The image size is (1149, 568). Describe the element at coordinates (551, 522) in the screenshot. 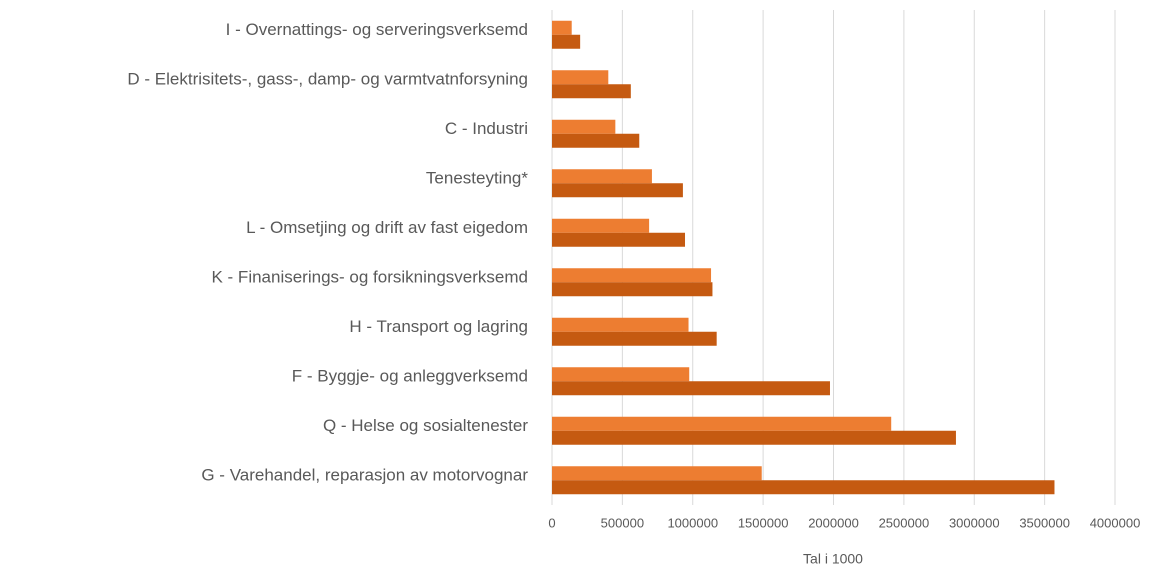

I see `x-tick-label: 0` at that location.